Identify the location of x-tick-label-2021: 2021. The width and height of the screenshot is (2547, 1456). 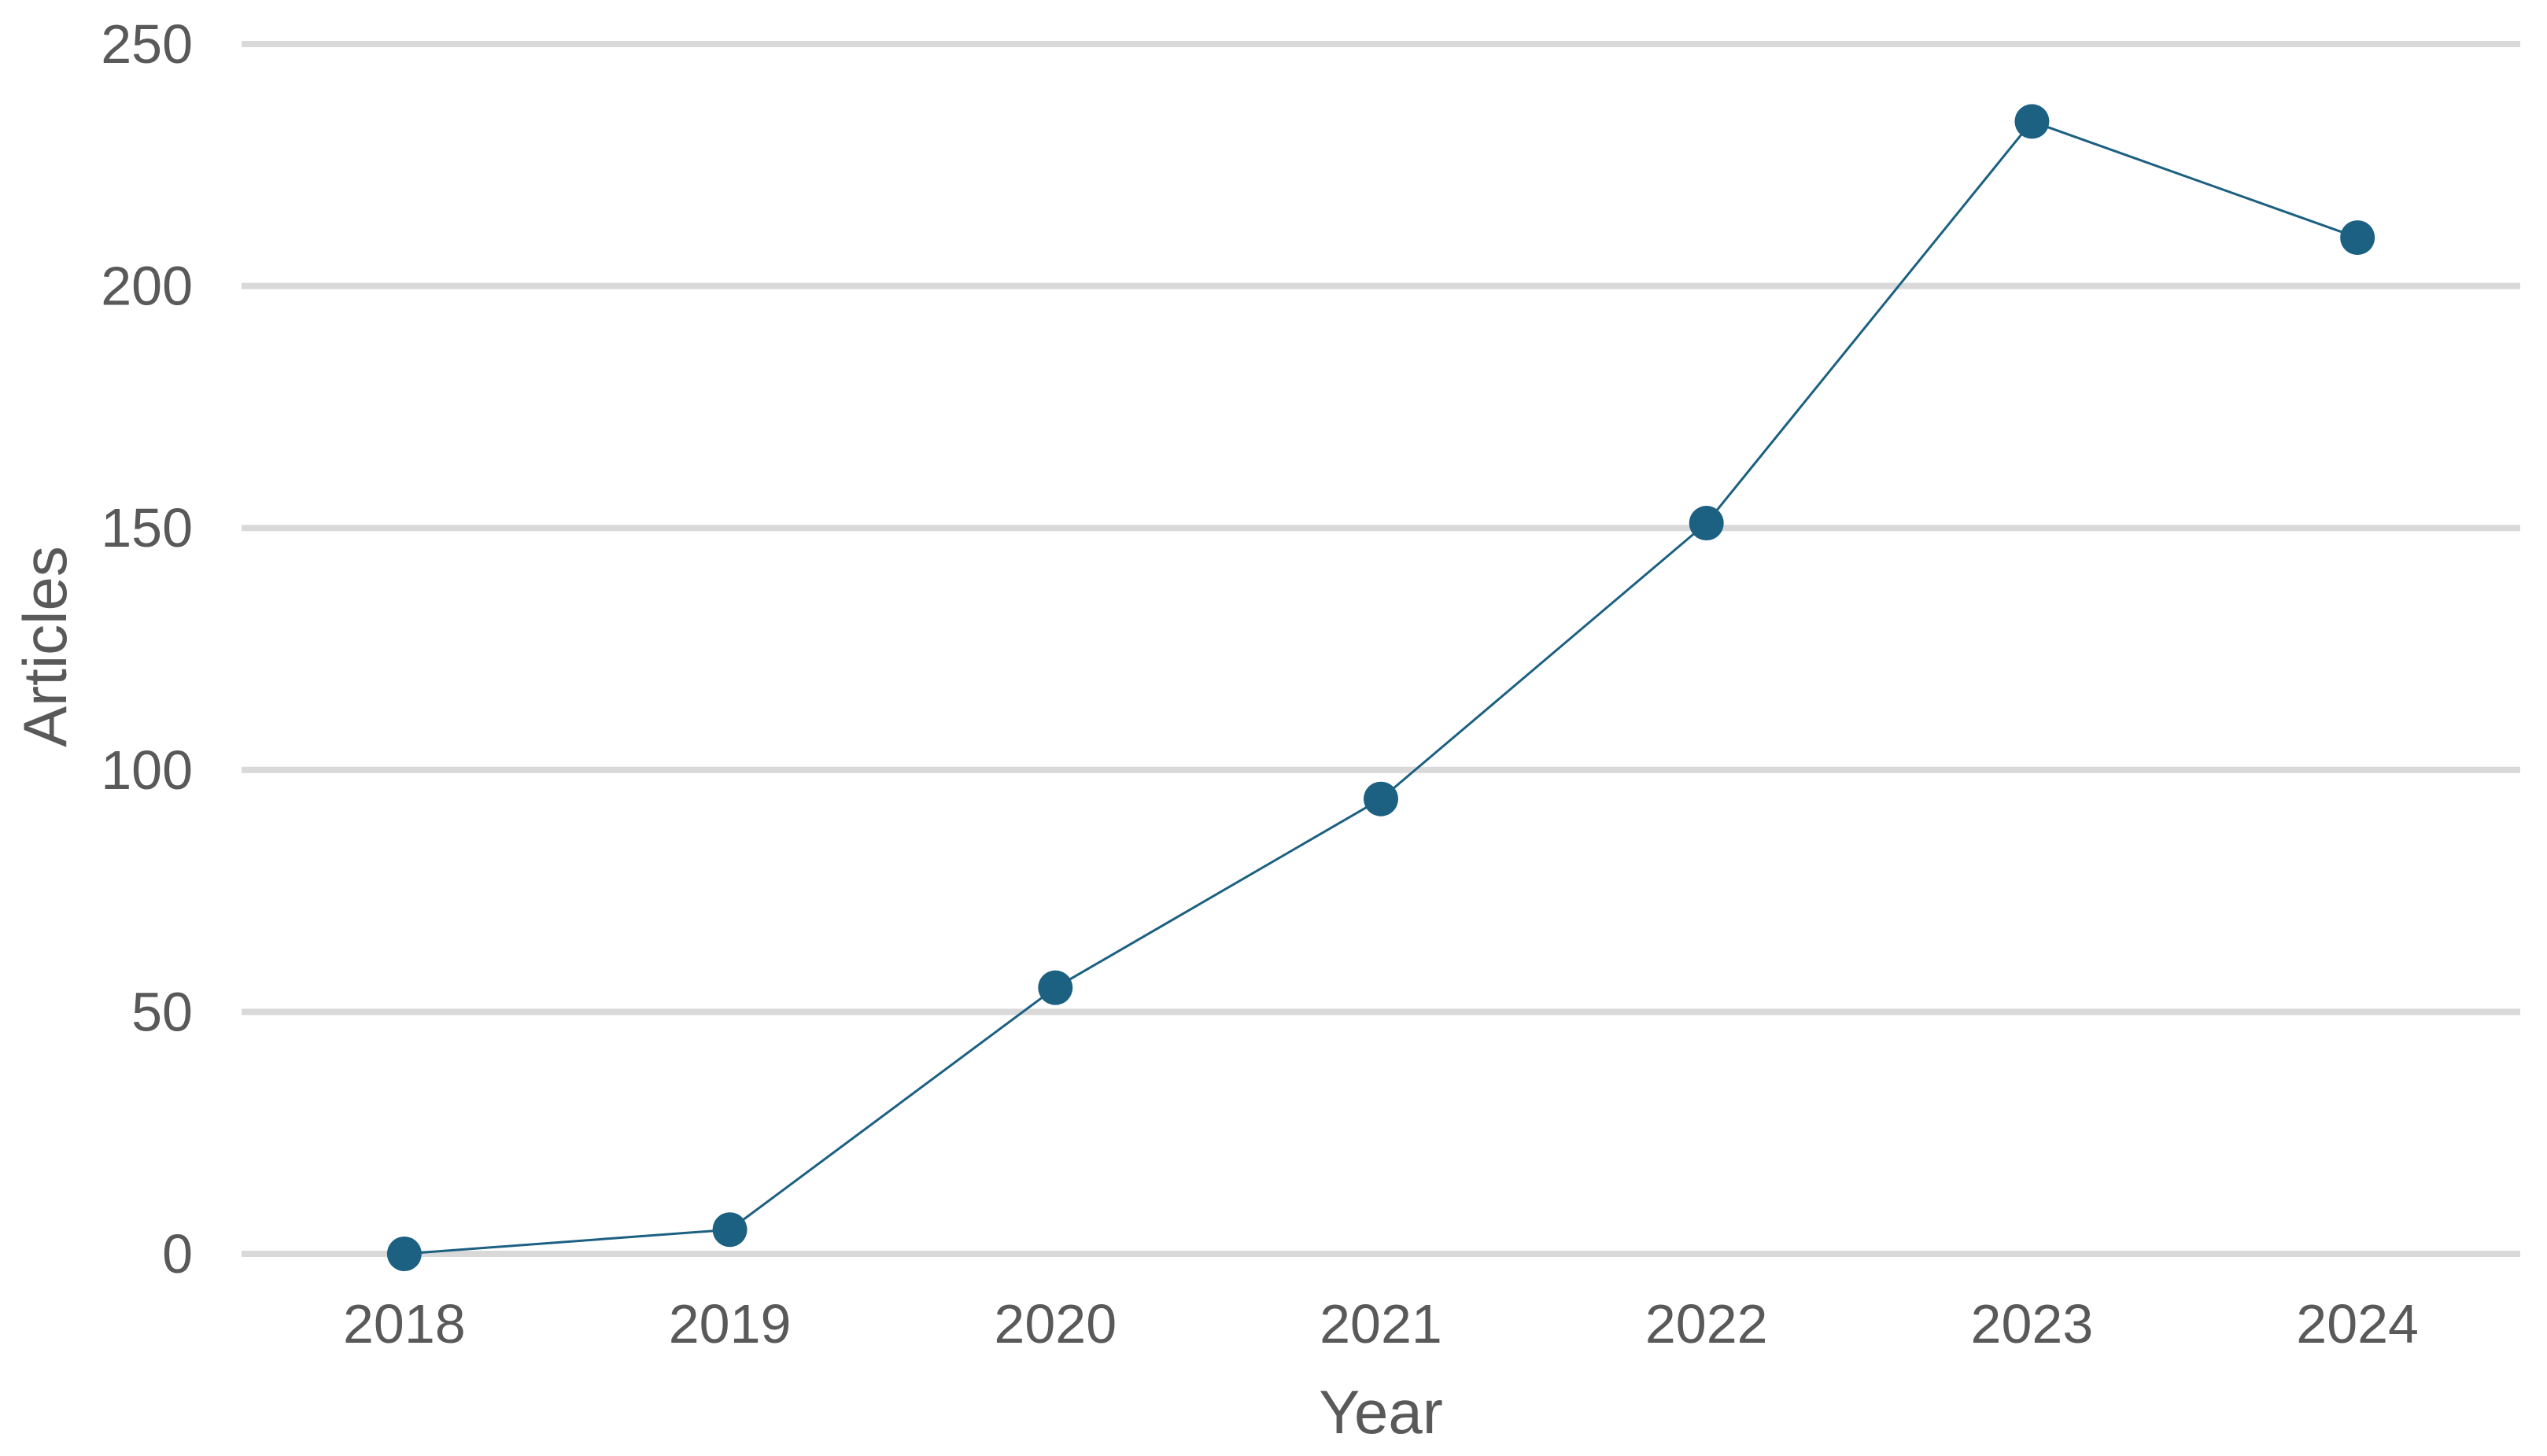
(1381, 1324).